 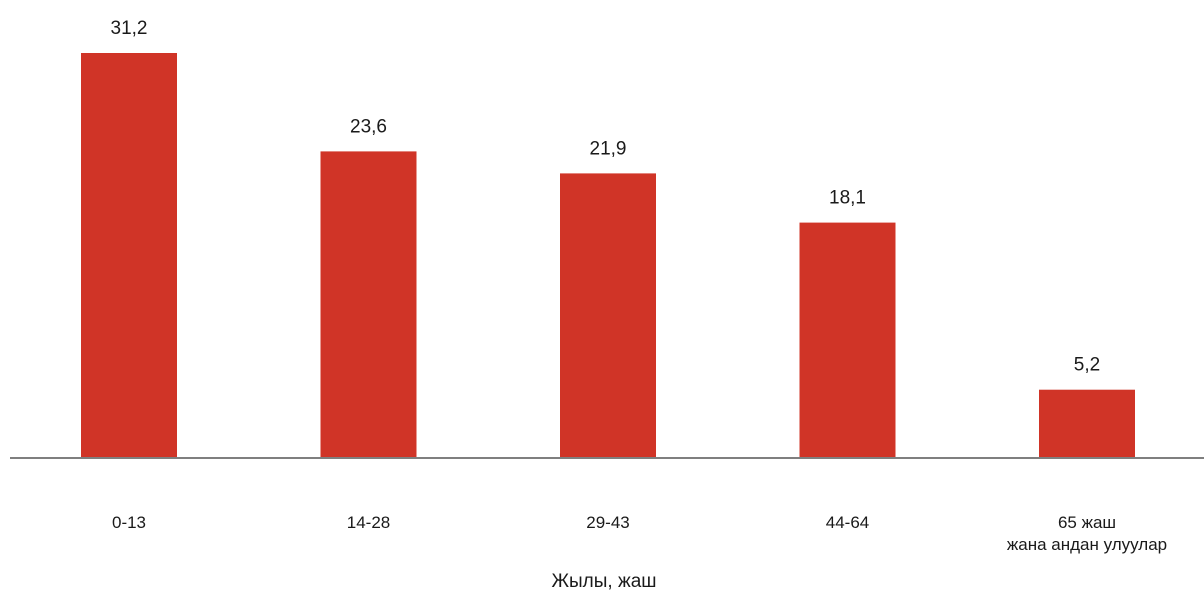 What do you see at coordinates (1087, 544) in the screenshot?
I see `x-tick-label-line: жана андан улуулар` at bounding box center [1087, 544].